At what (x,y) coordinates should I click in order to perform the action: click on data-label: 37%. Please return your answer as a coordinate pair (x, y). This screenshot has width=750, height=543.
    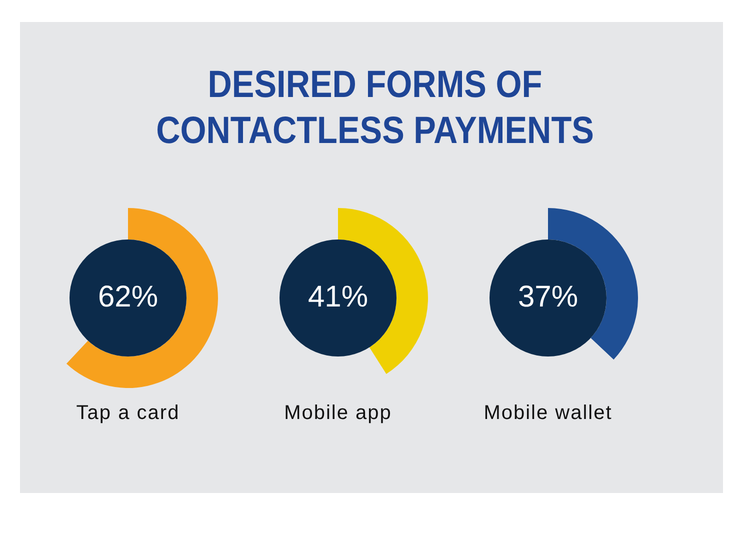
    Looking at the image, I should click on (548, 297).